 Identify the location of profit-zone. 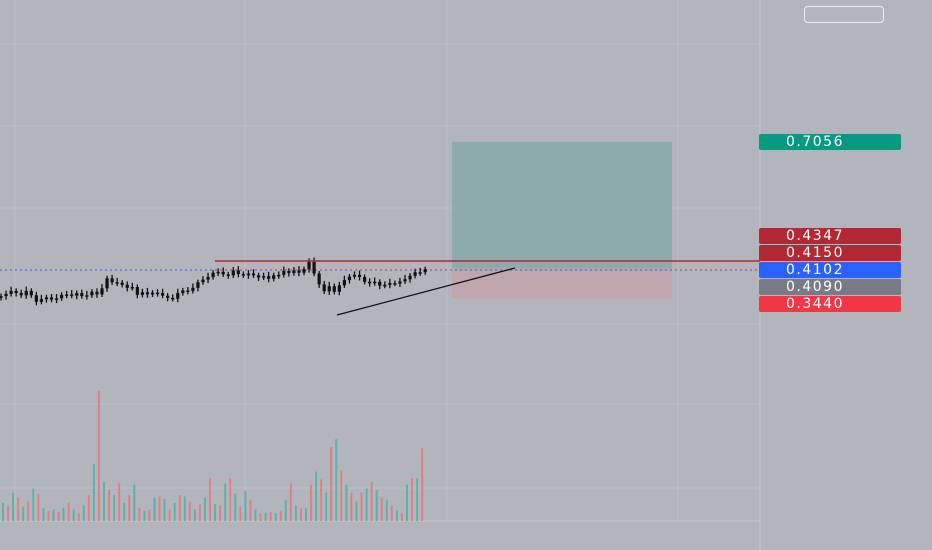
(562, 206).